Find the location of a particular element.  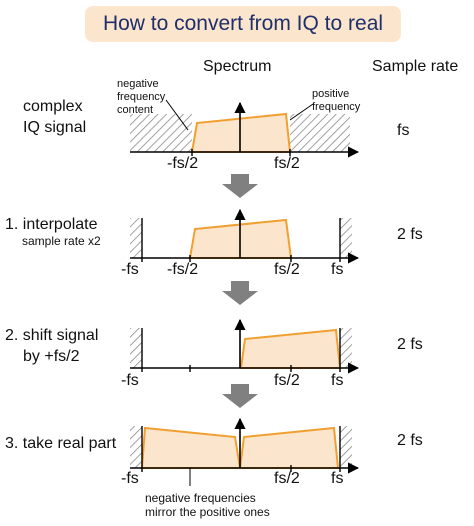

row2-hatch-left is located at coordinates (136, 238).